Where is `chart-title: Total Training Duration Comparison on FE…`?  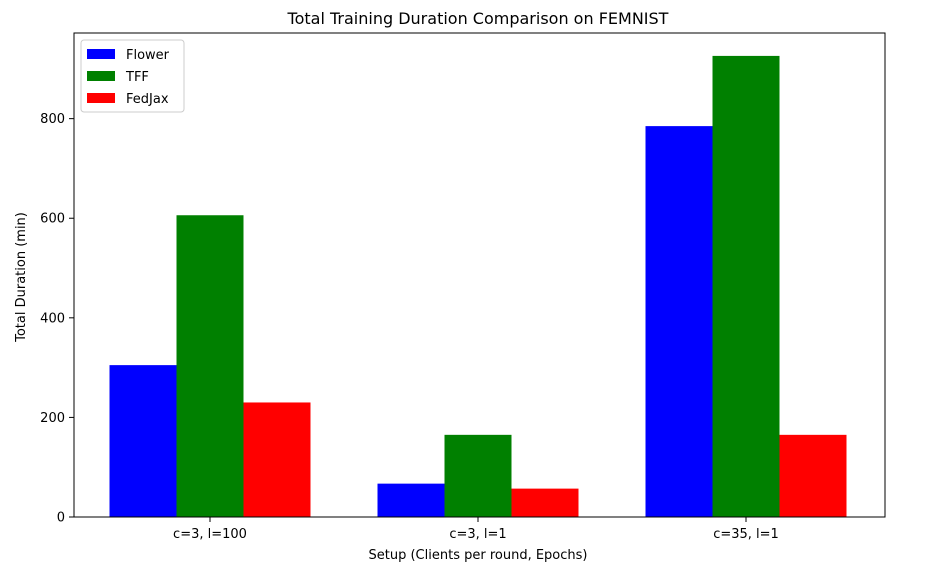
chart-title: Total Training Duration Comparison on FE… is located at coordinates (478, 18).